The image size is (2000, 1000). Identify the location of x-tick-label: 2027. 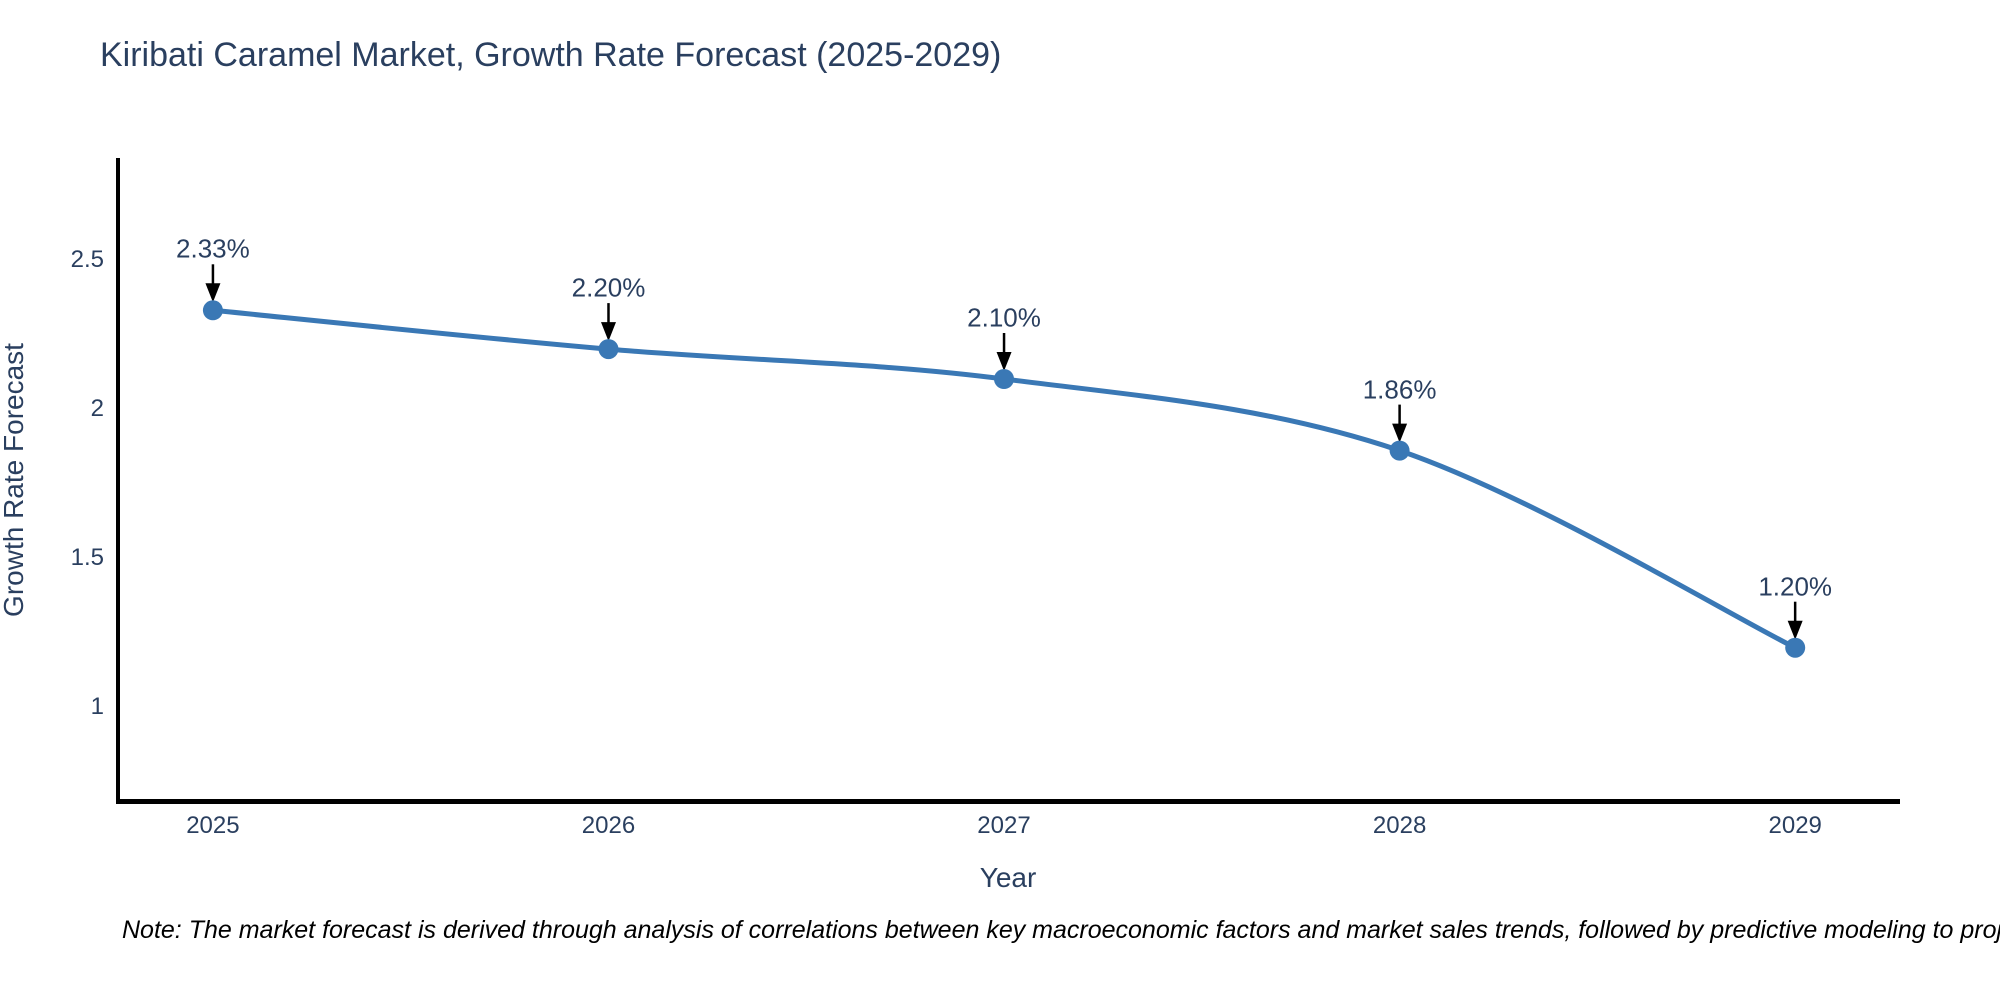
(1004, 825).